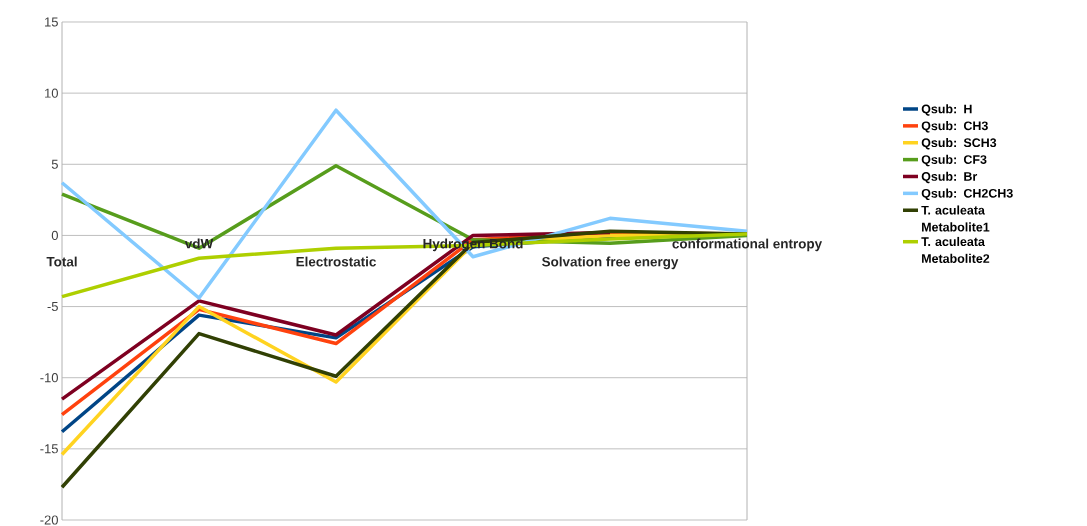  I want to click on y-tick-label: 10, so click(51, 93).